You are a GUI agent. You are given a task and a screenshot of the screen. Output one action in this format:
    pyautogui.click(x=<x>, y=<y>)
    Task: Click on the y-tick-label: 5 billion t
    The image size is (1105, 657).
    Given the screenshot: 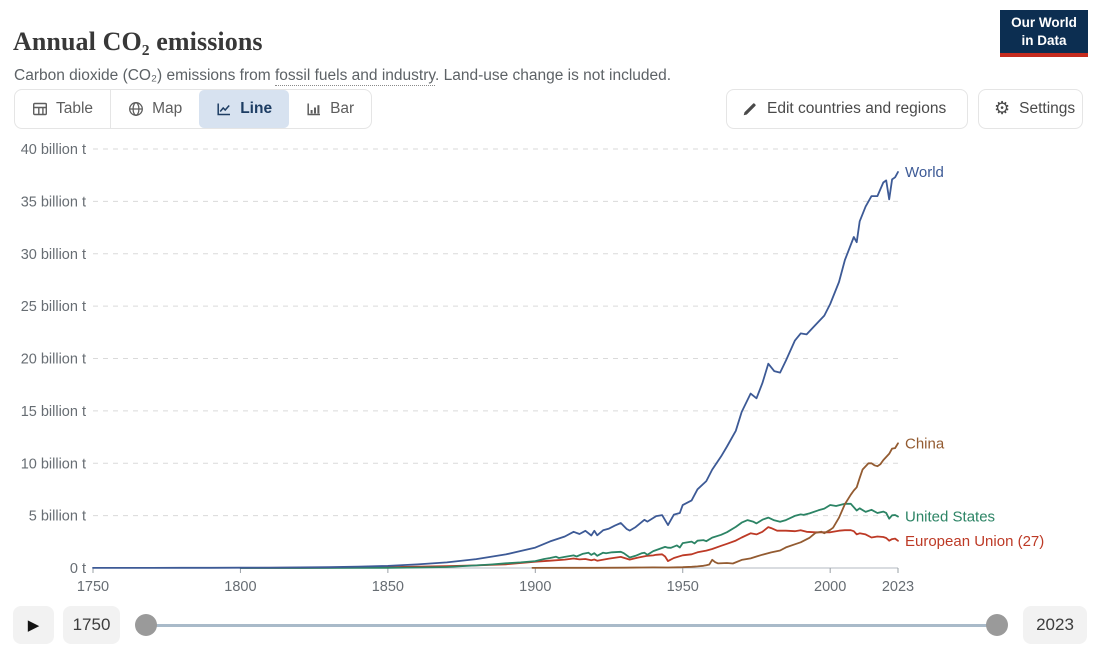 What is the action you would take?
    pyautogui.click(x=57, y=517)
    